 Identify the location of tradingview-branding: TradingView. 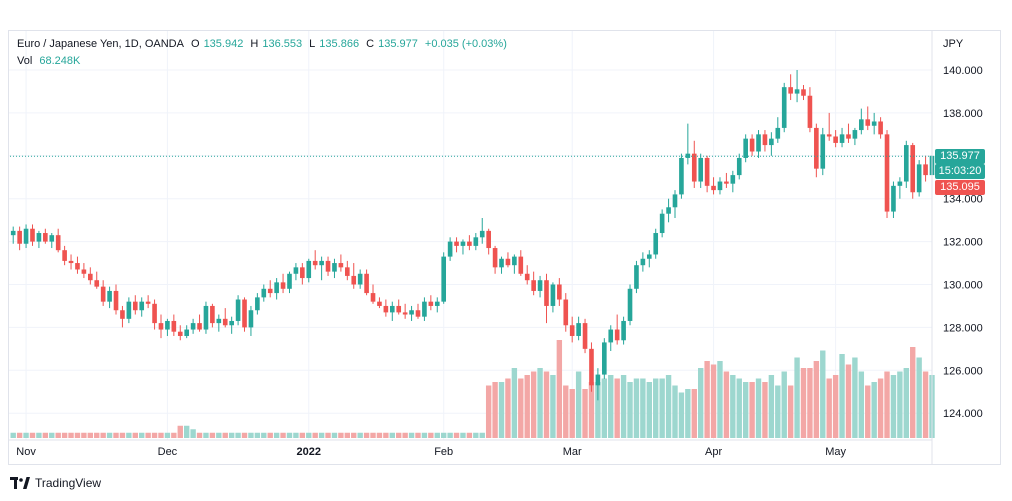
(55, 483).